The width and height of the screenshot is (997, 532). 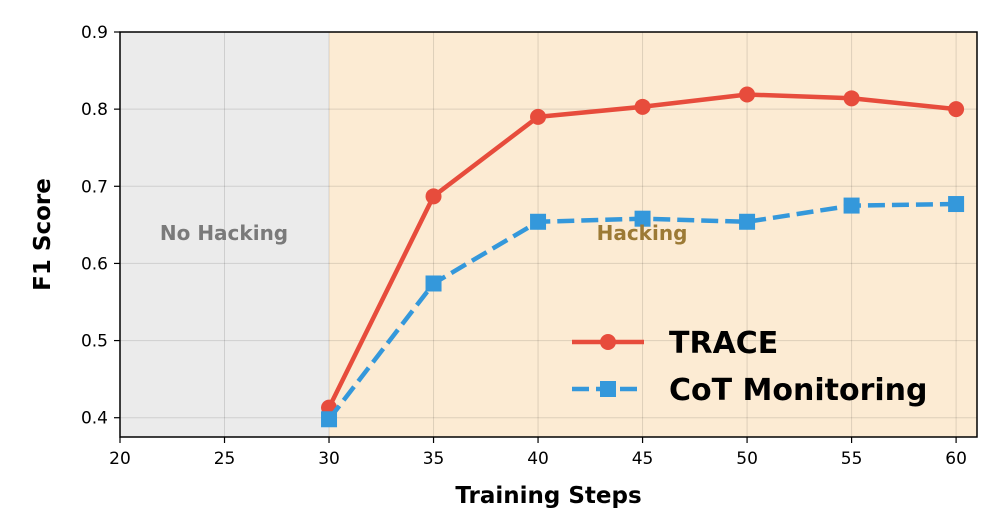 I want to click on y-tick-label: 0.5, so click(x=94, y=342).